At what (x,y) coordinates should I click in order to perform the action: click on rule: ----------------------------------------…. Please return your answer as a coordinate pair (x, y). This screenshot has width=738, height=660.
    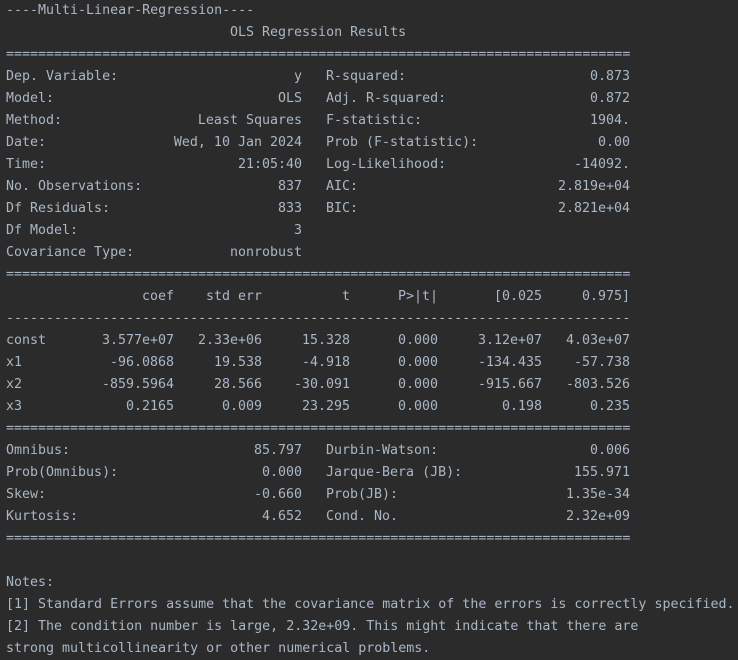
    Looking at the image, I should click on (318, 318).